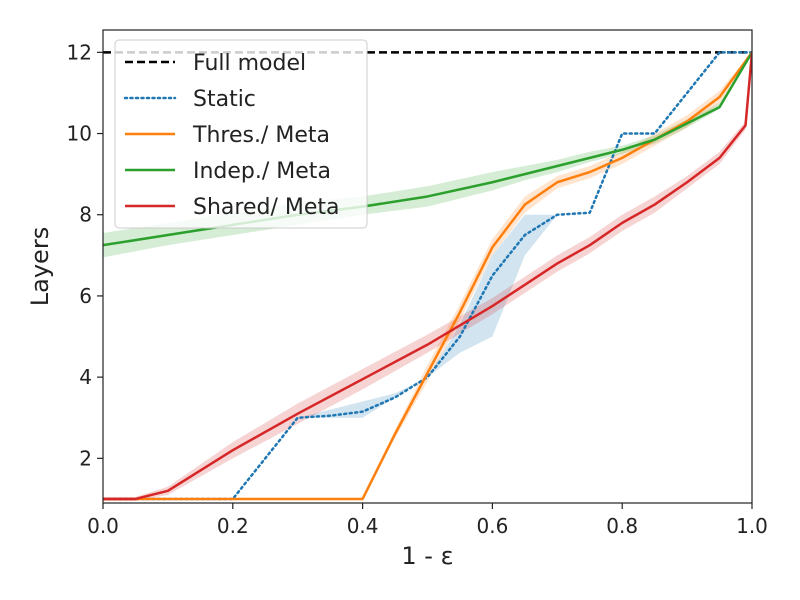 The width and height of the screenshot is (800, 600). I want to click on y-tick-label: 4, so click(85, 377).